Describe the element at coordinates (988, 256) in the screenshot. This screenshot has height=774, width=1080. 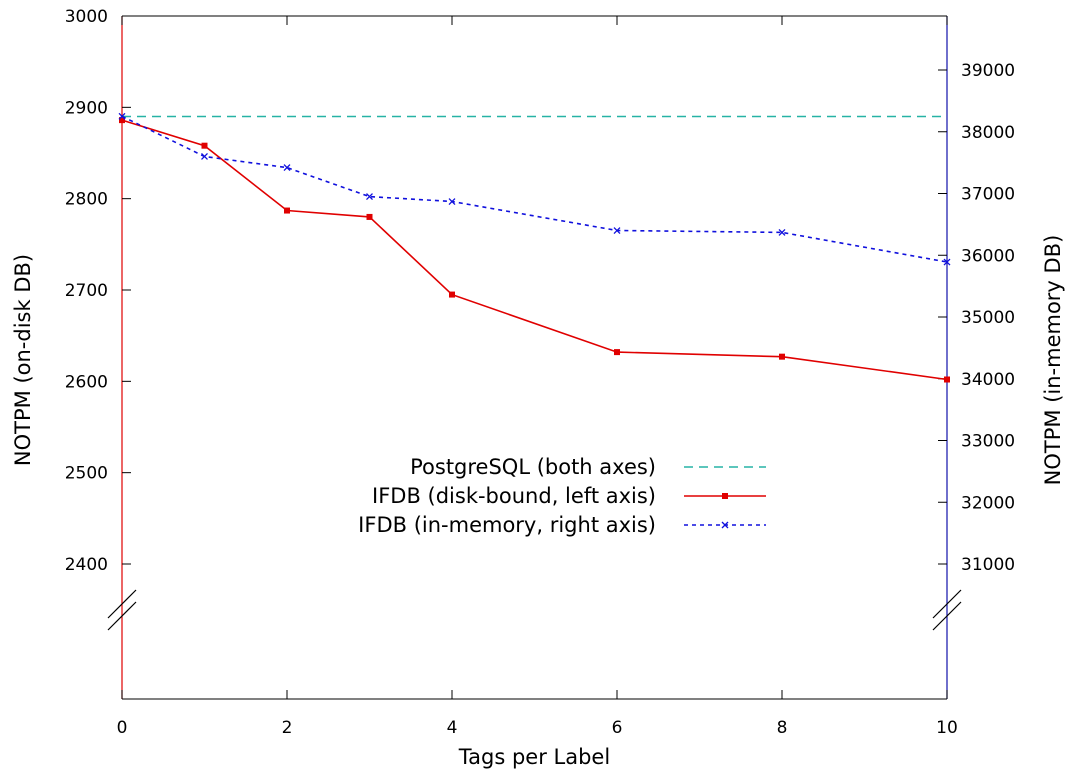
I see `right-tick-label: 36000` at that location.